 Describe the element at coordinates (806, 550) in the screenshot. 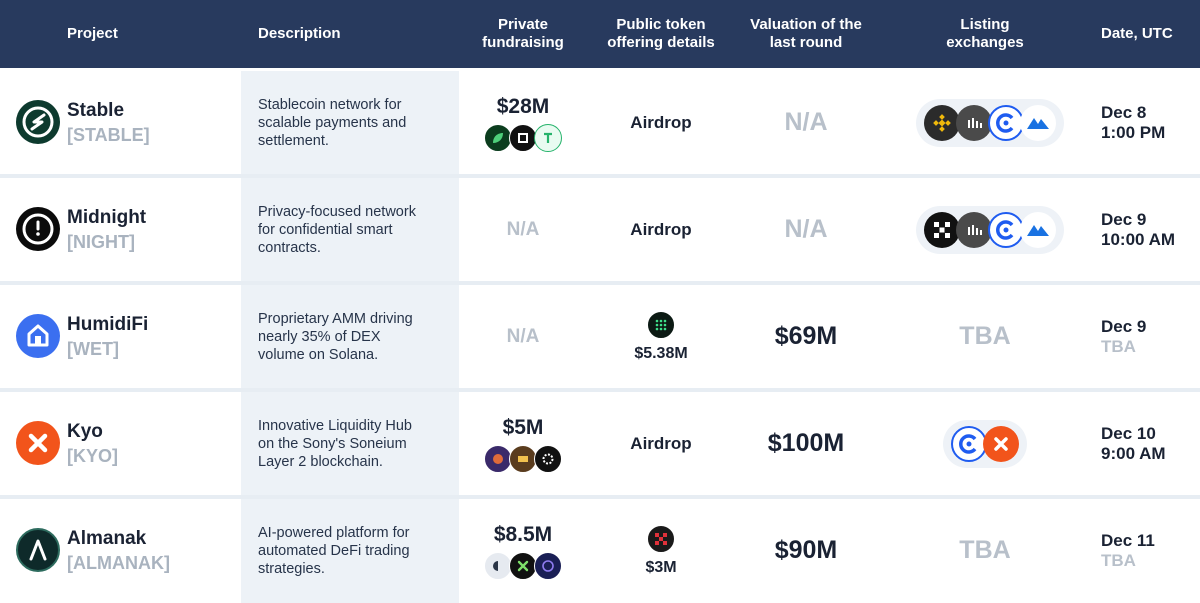

I see `valuation-cell: $90M` at that location.